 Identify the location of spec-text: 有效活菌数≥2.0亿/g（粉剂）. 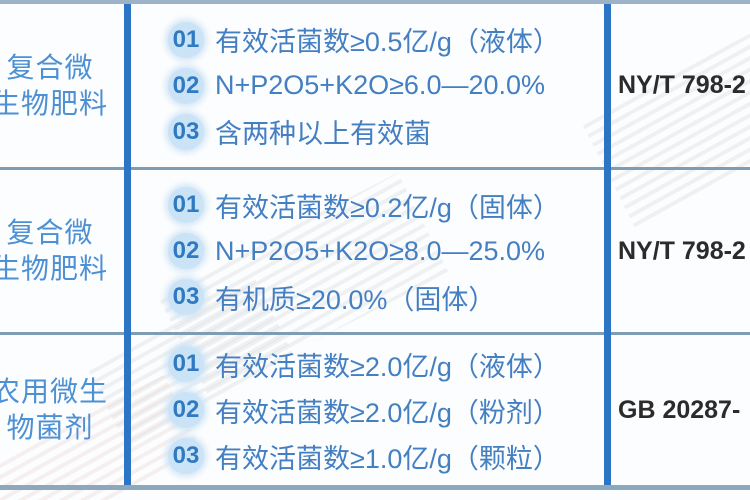
(387, 412).